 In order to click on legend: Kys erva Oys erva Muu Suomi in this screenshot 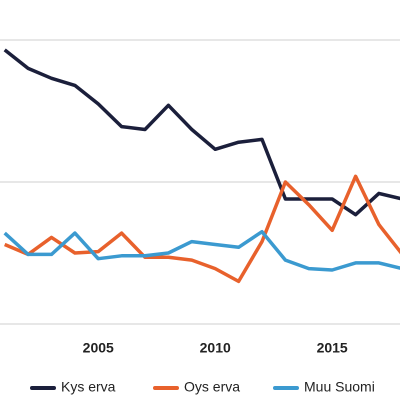, I will do `click(202, 387)`.